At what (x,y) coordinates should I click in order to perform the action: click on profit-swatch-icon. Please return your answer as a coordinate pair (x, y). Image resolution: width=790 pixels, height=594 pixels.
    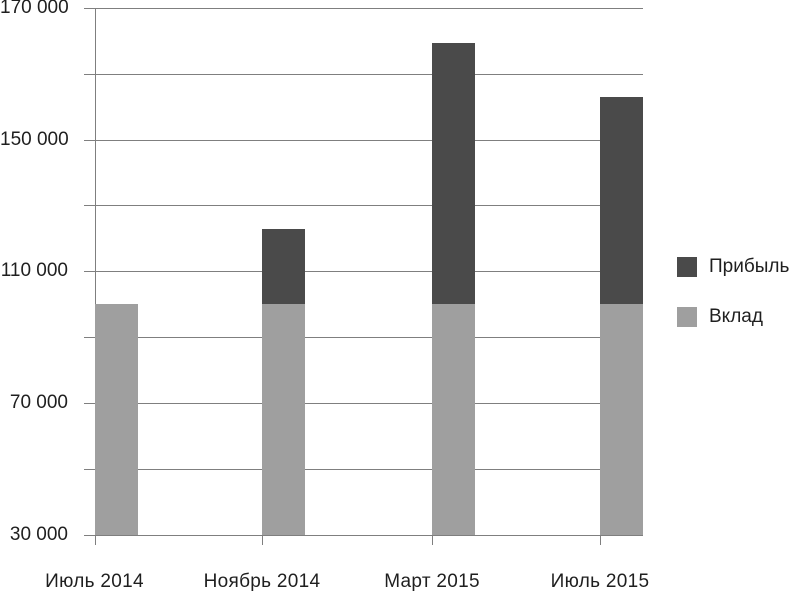
    Looking at the image, I should click on (687, 267).